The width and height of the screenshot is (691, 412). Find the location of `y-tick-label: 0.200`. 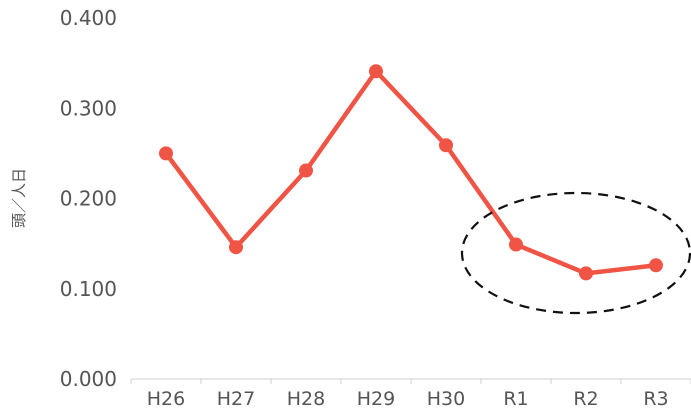

y-tick-label: 0.200 is located at coordinates (88, 199).